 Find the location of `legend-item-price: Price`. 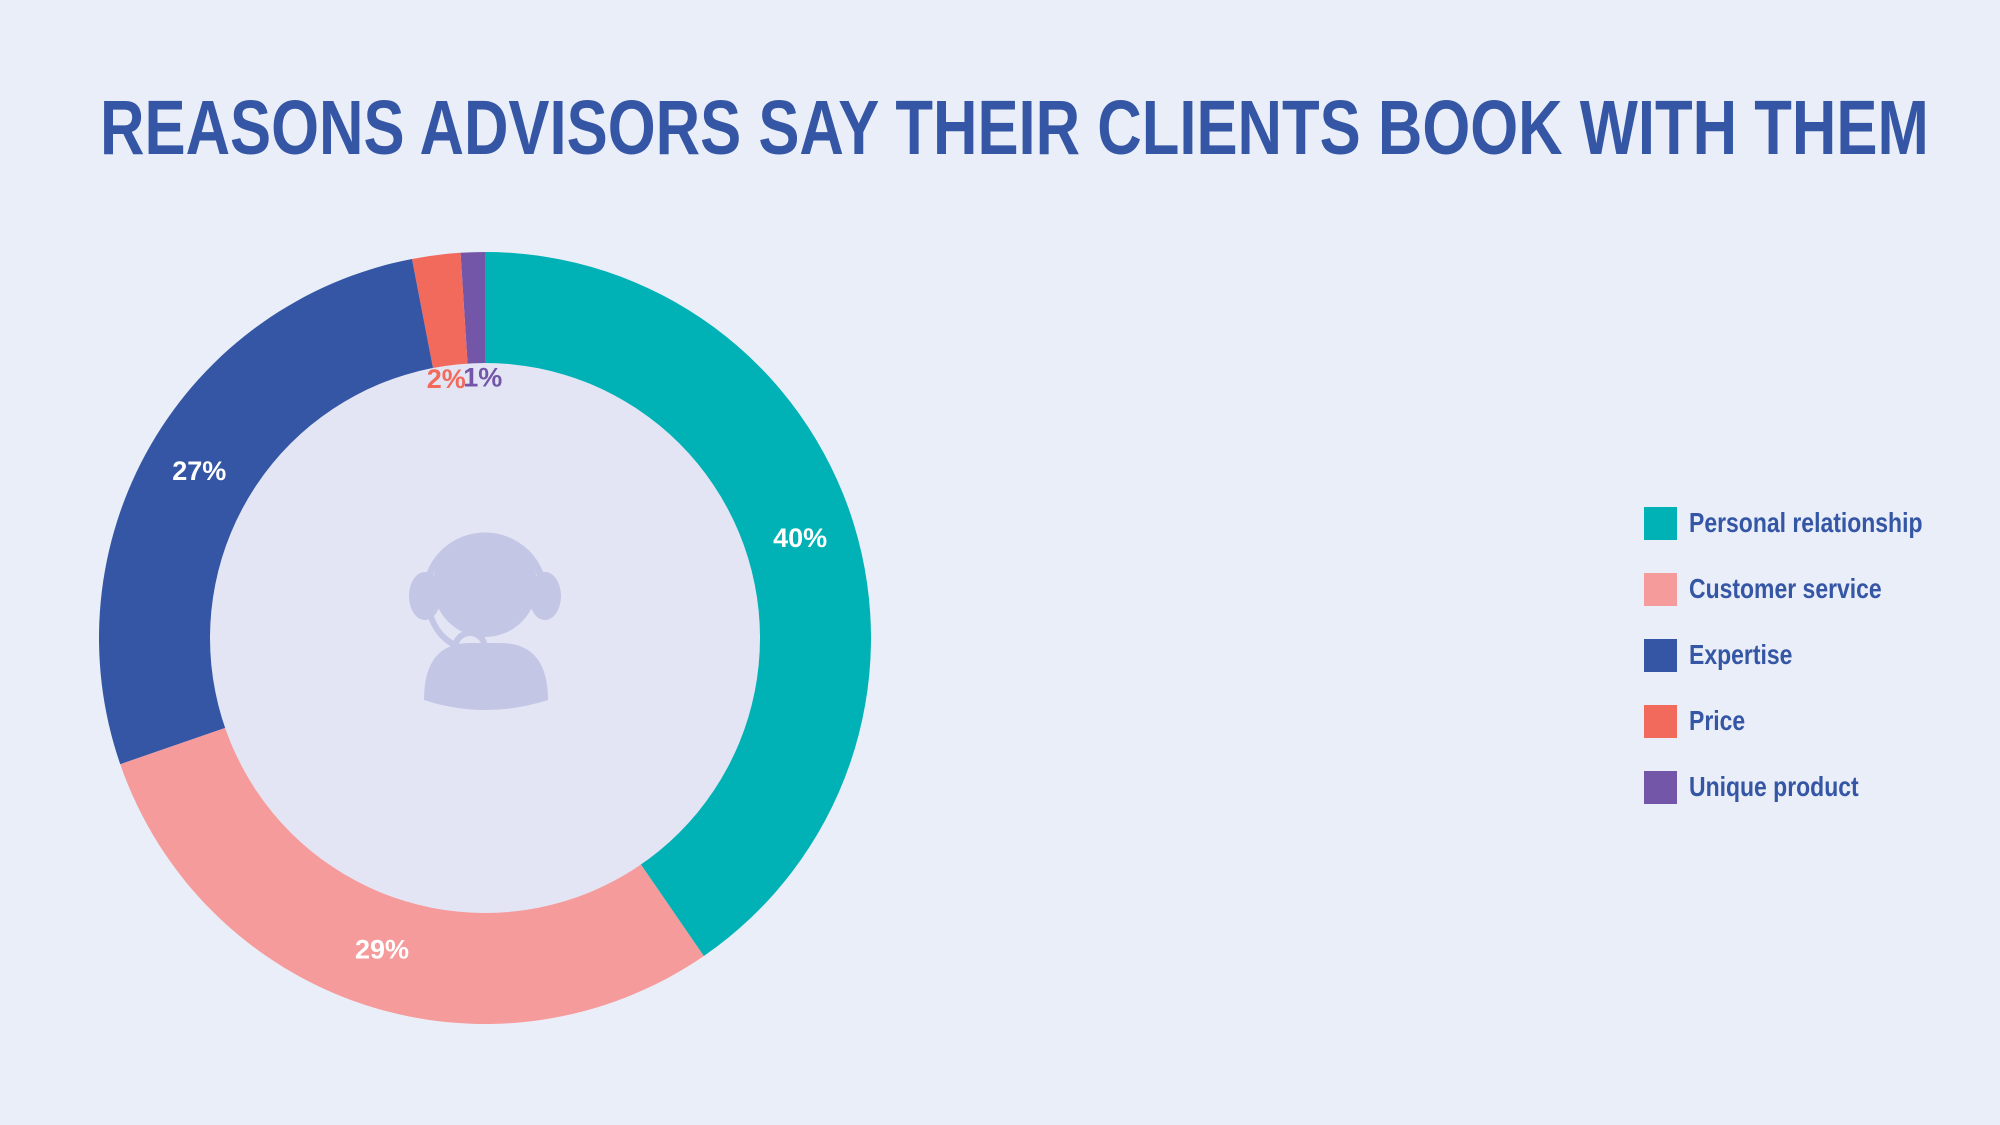

legend-item-price: Price is located at coordinates (1809, 721).